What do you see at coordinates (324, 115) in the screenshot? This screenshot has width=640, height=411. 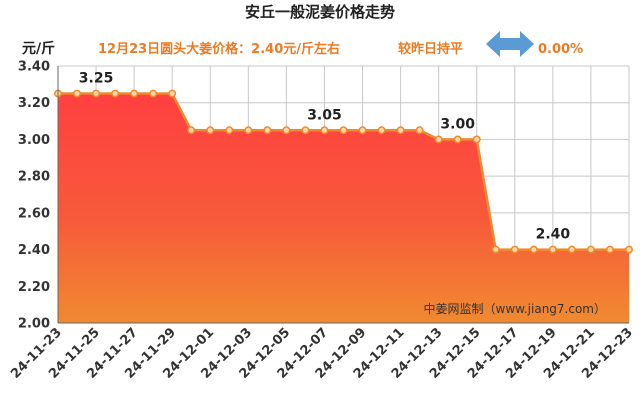 I see `data-label: 3.05` at bounding box center [324, 115].